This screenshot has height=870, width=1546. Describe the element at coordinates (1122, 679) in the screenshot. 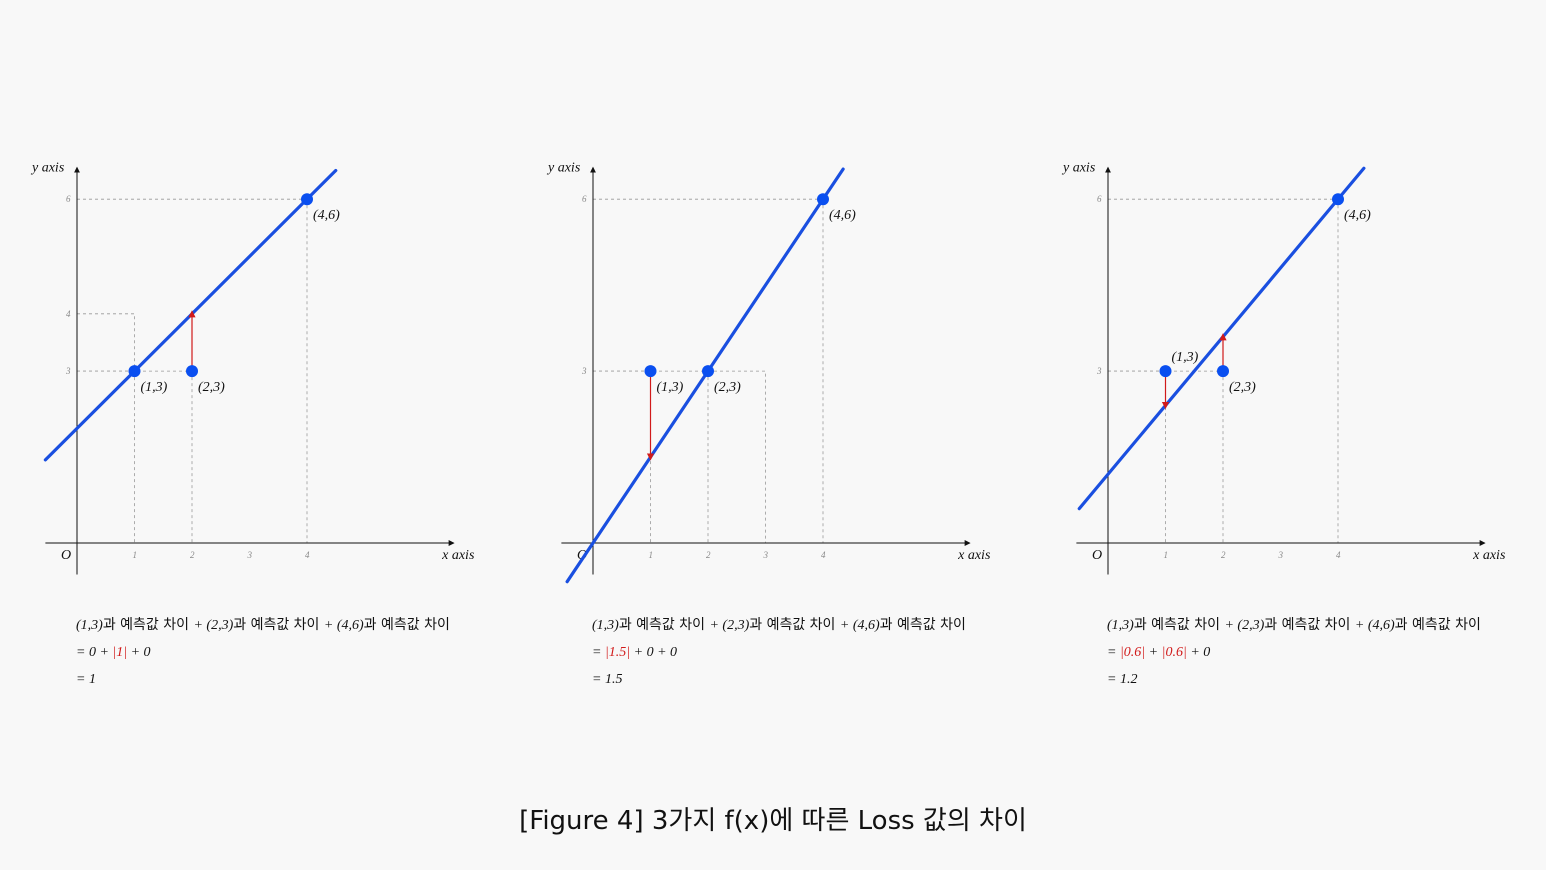

I see `equation-result: = 1.2` at that location.